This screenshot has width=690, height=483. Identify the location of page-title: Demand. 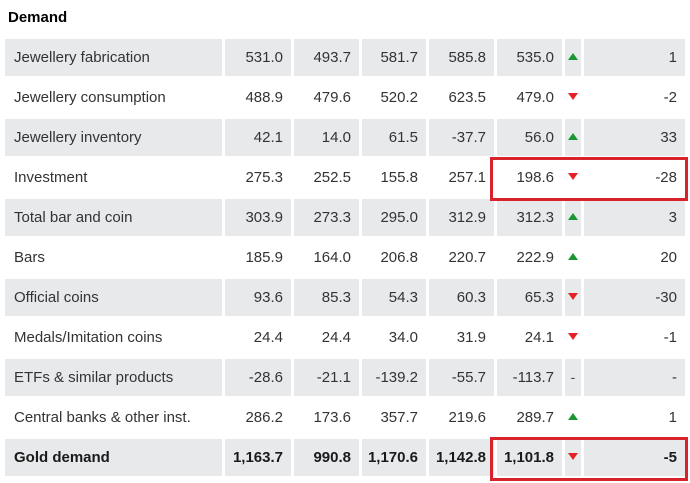
(38, 17).